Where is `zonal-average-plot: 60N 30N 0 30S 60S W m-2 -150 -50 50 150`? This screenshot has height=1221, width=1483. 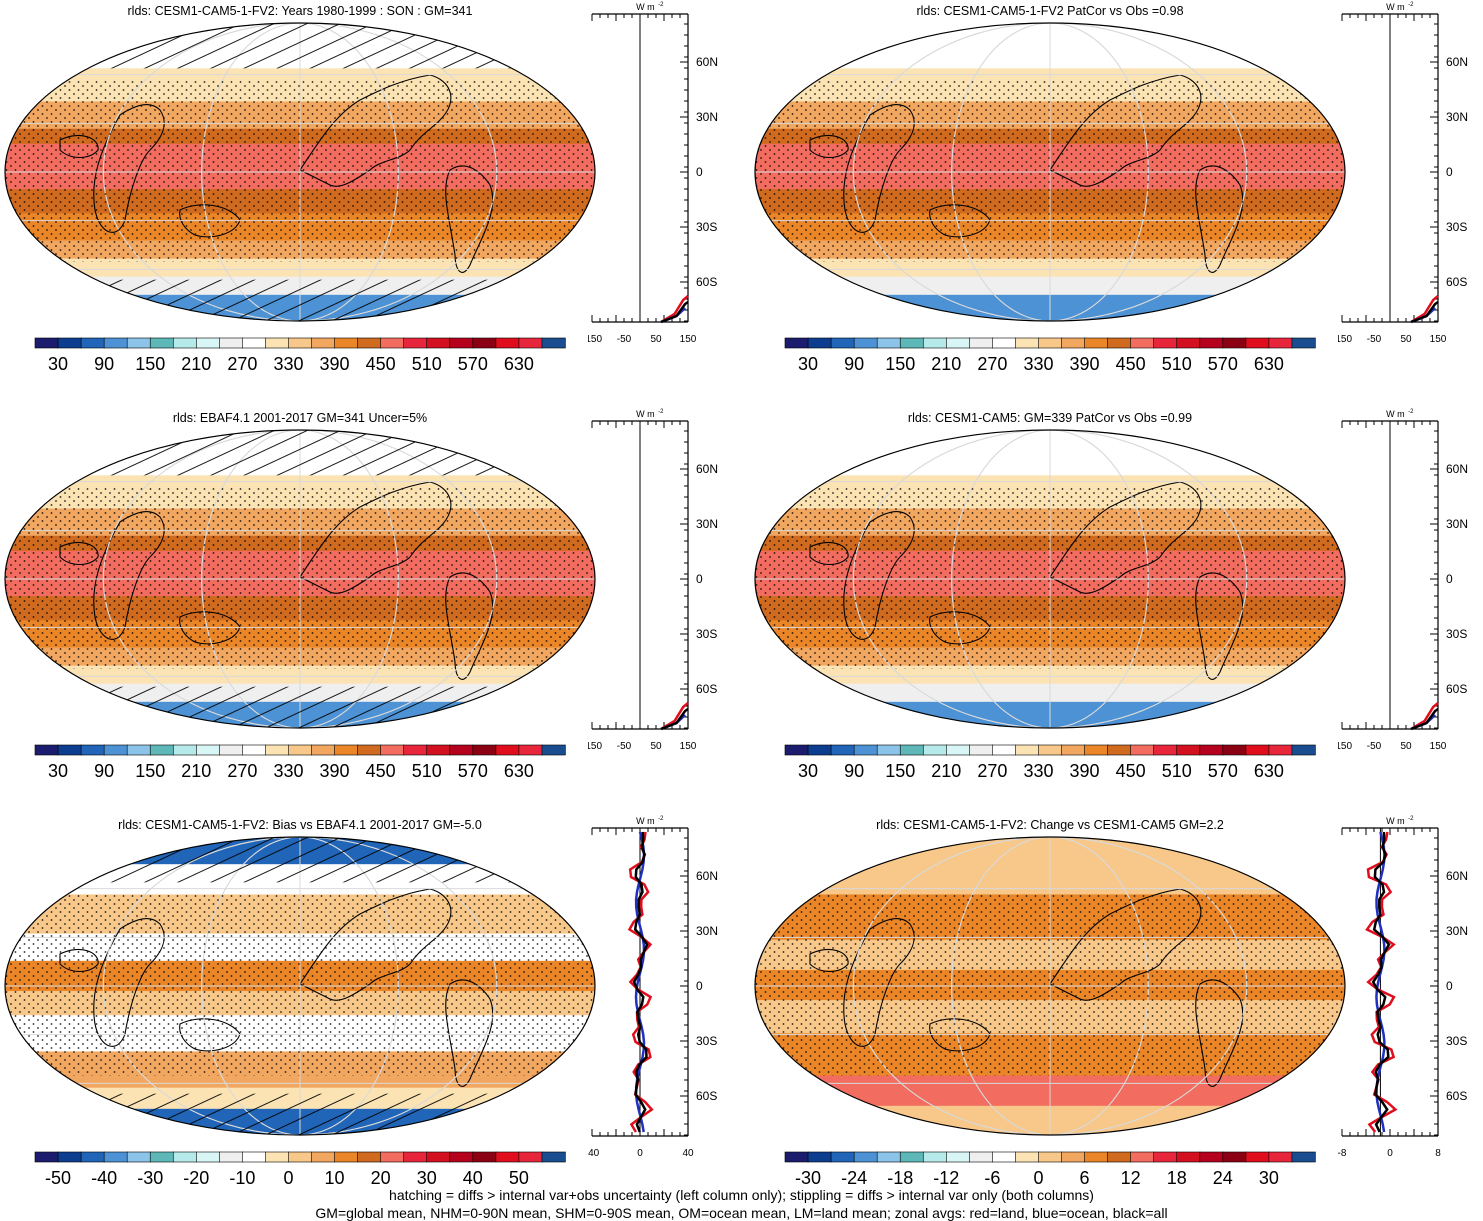 zonal-average-plot: 60N 30N 0 30S 60S W m-2 -150 -50 50 150 is located at coordinates (653, 580).